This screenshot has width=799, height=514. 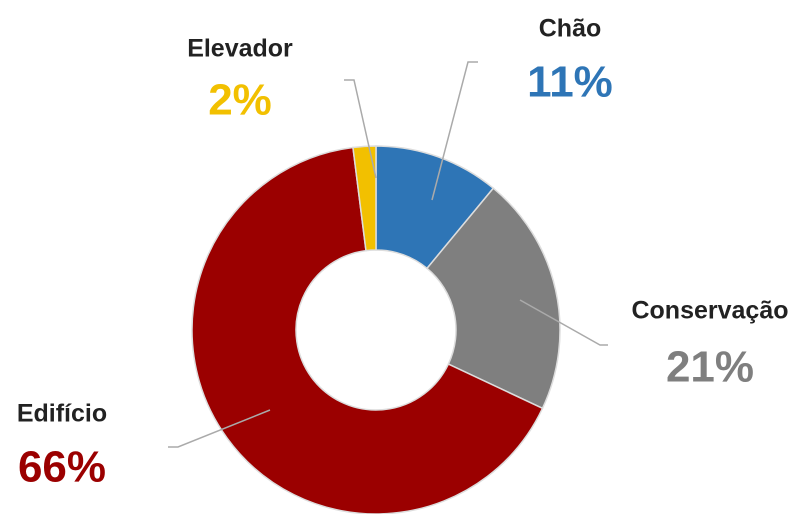 What do you see at coordinates (710, 367) in the screenshot?
I see `slice-value-label: 21%` at bounding box center [710, 367].